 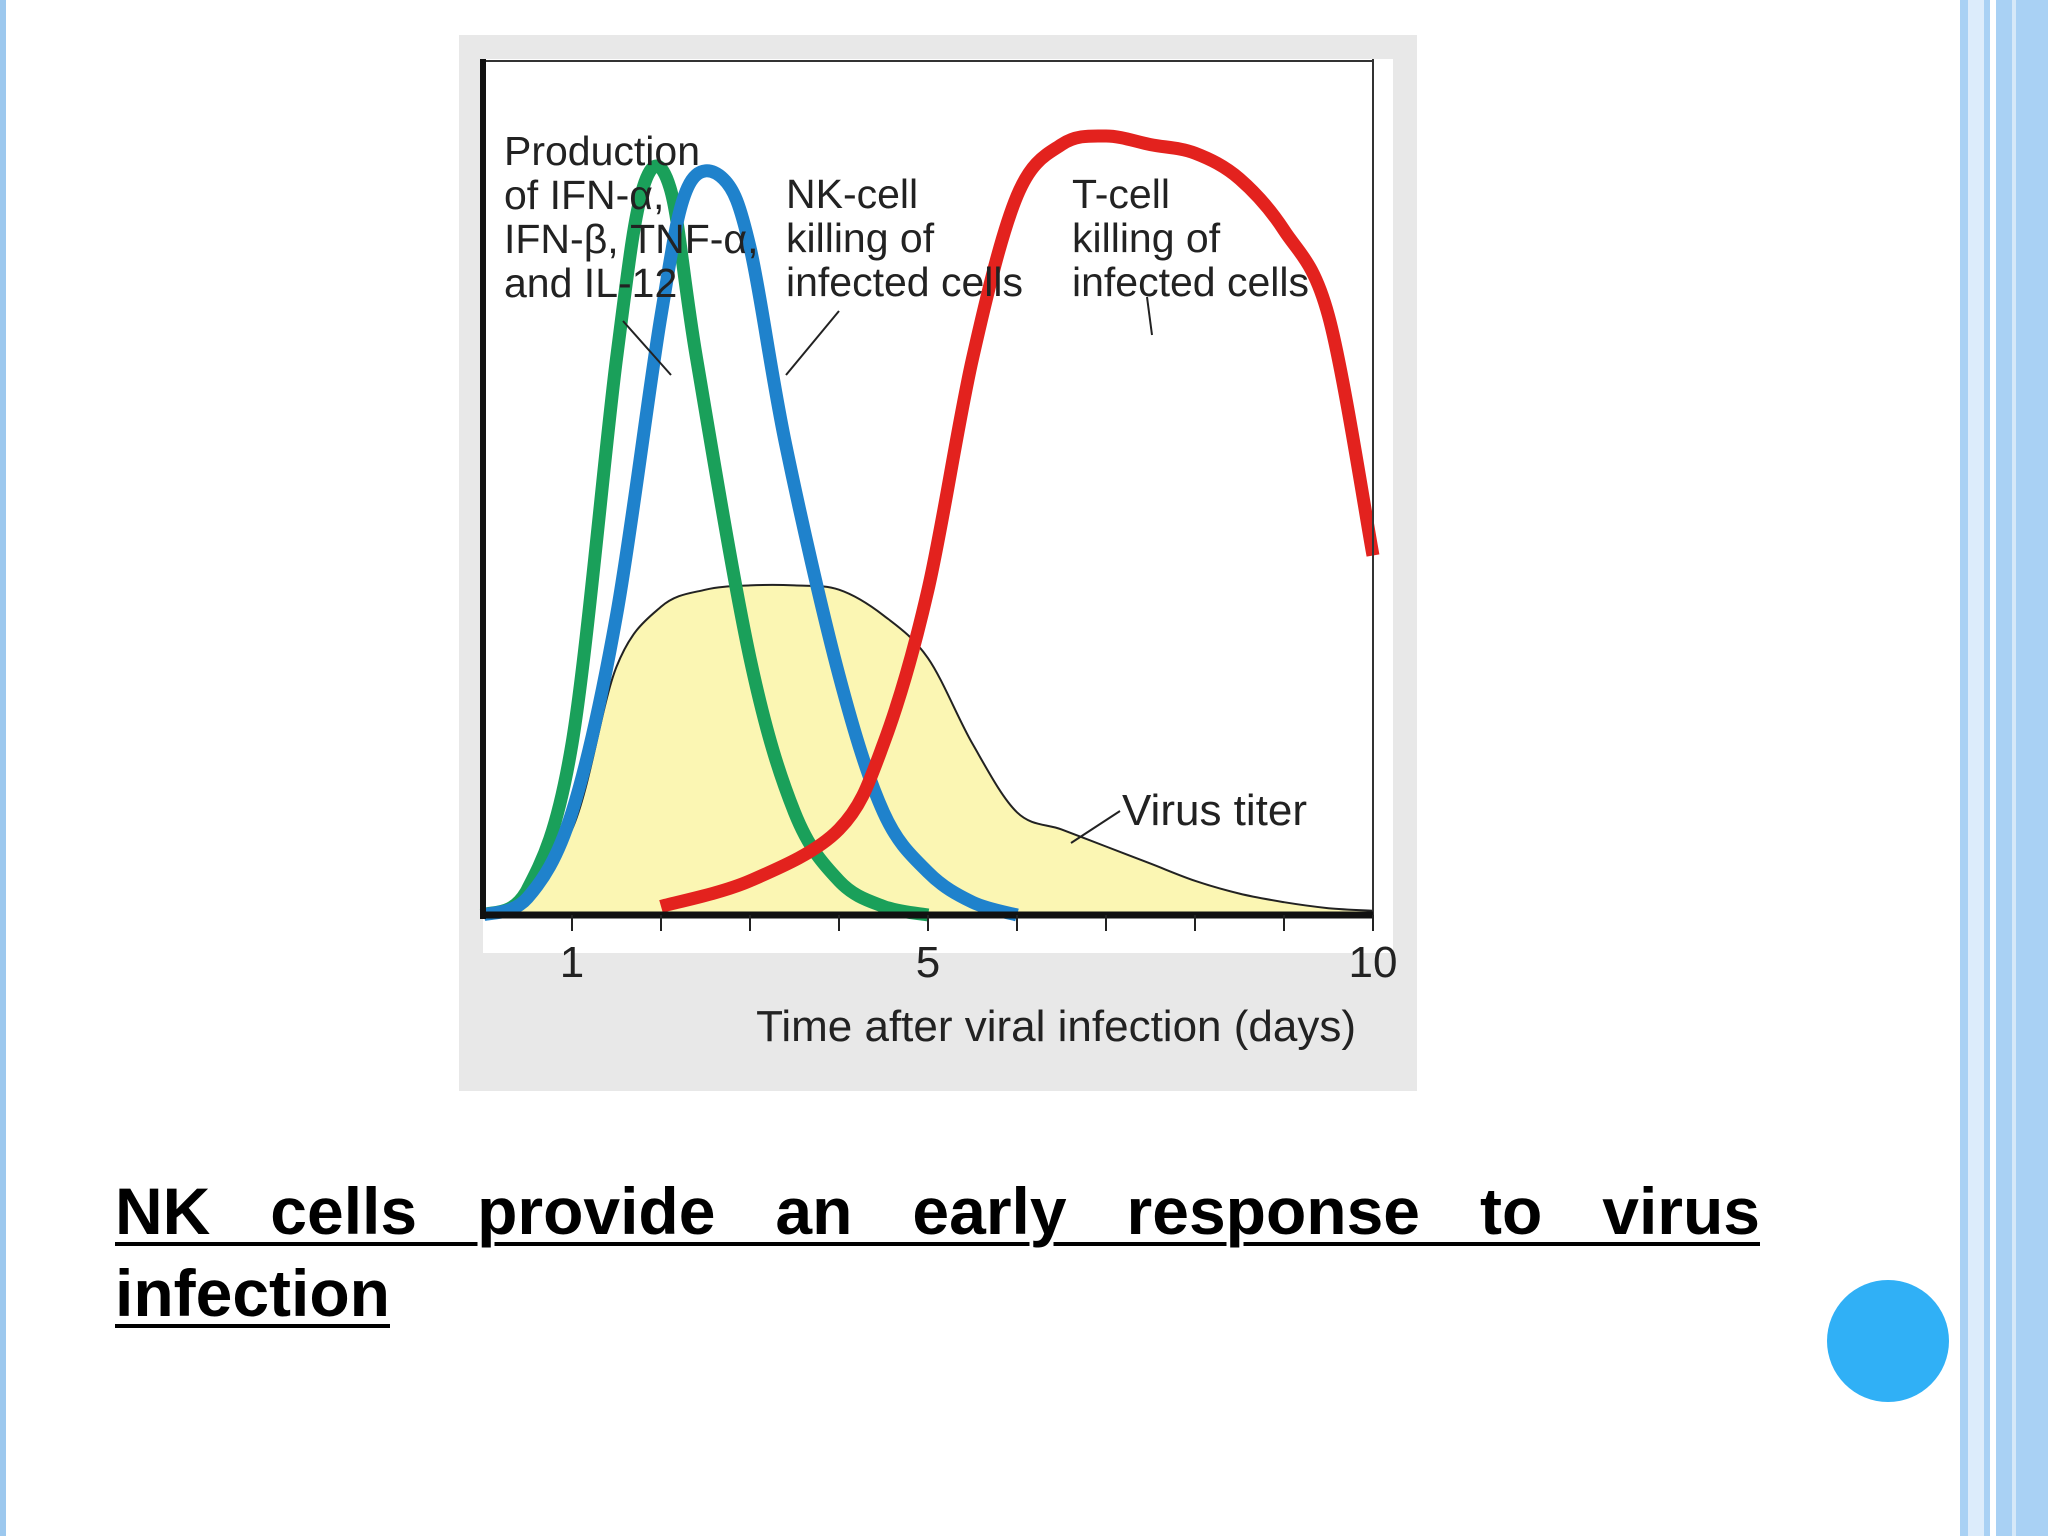 I want to click on series-label-line: and IL-12, so click(x=590, y=283).